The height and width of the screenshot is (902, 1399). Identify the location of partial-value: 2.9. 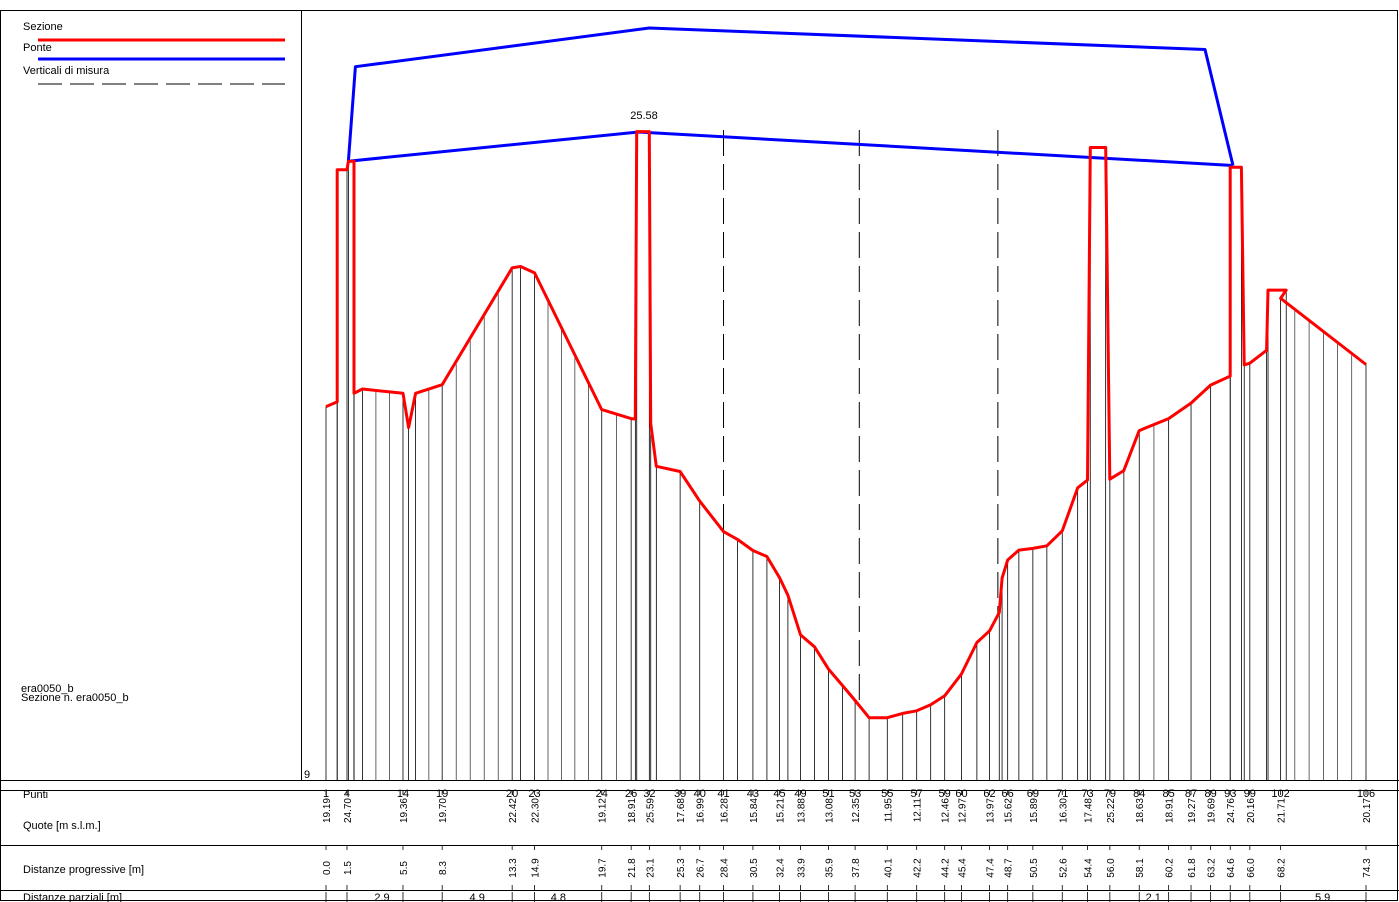
(381, 897).